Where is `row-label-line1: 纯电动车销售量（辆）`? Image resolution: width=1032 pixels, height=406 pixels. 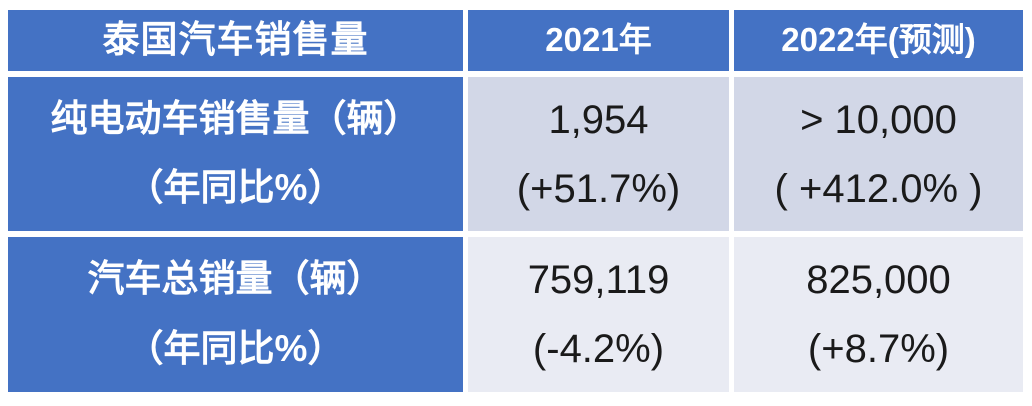 row-label-line1: 纯电动车销售量（辆） is located at coordinates (235, 119).